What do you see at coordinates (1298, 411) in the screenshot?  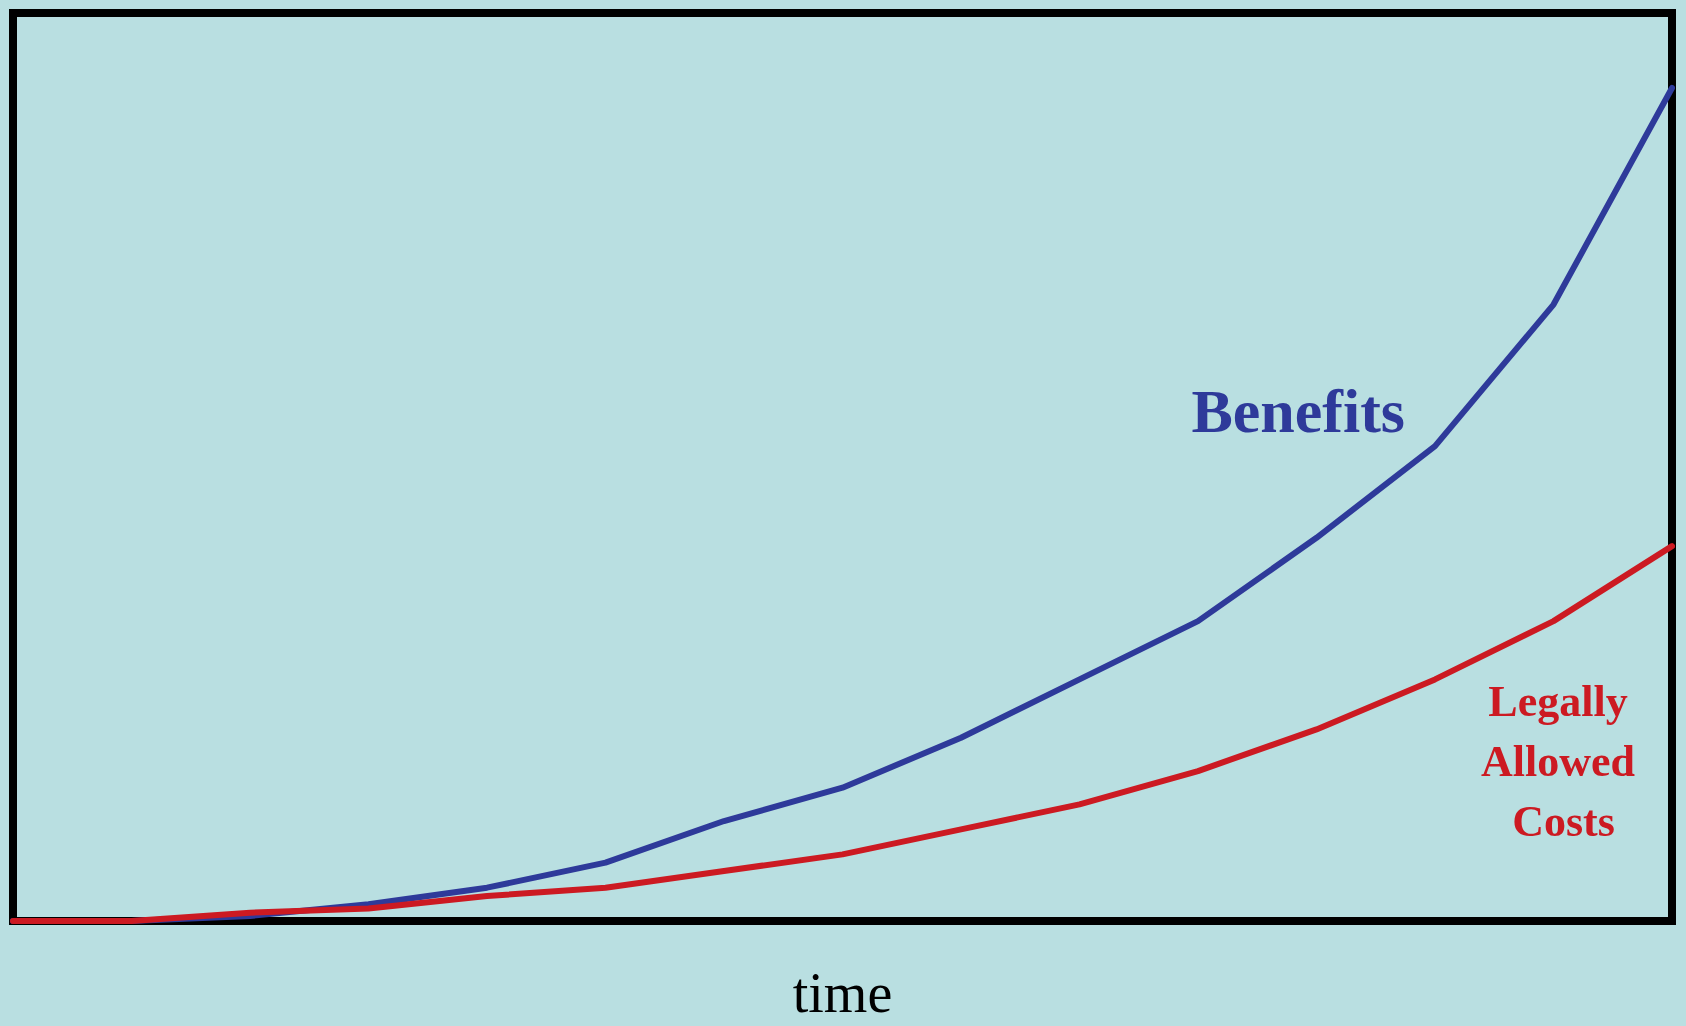 I see `series-label: Benefits` at bounding box center [1298, 411].